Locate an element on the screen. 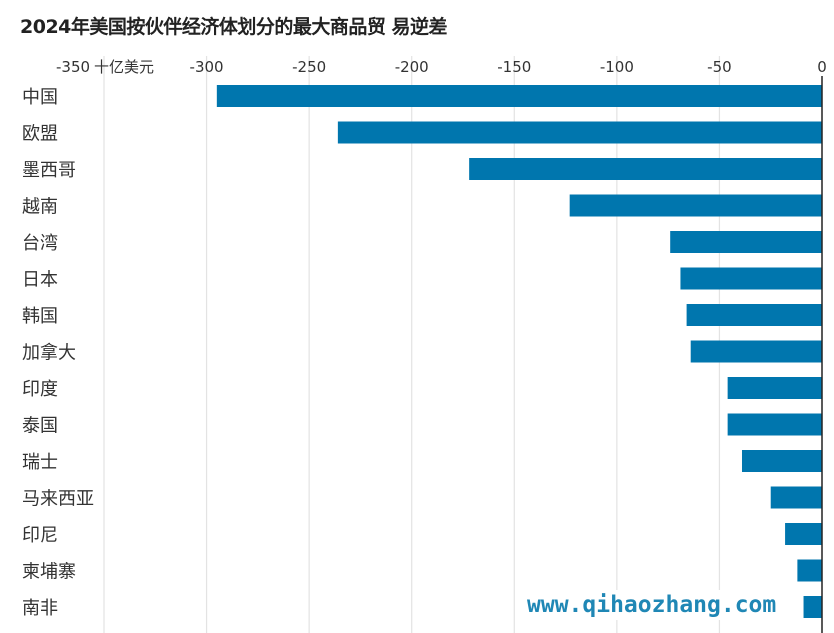  category-label: 马来西亚 is located at coordinates (58, 499).